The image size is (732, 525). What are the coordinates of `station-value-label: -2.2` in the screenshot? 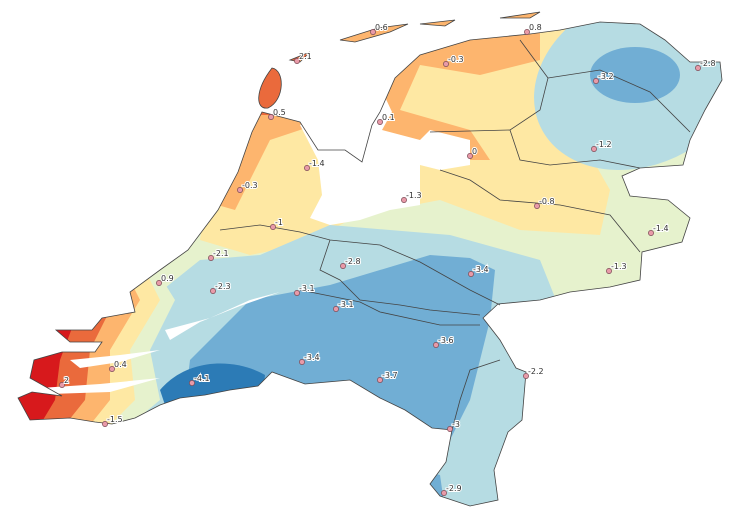 It's located at (536, 371).